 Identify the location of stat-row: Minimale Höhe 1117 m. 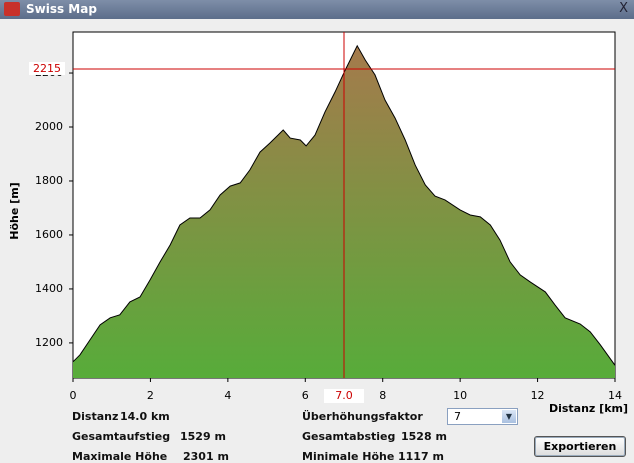
(373, 456).